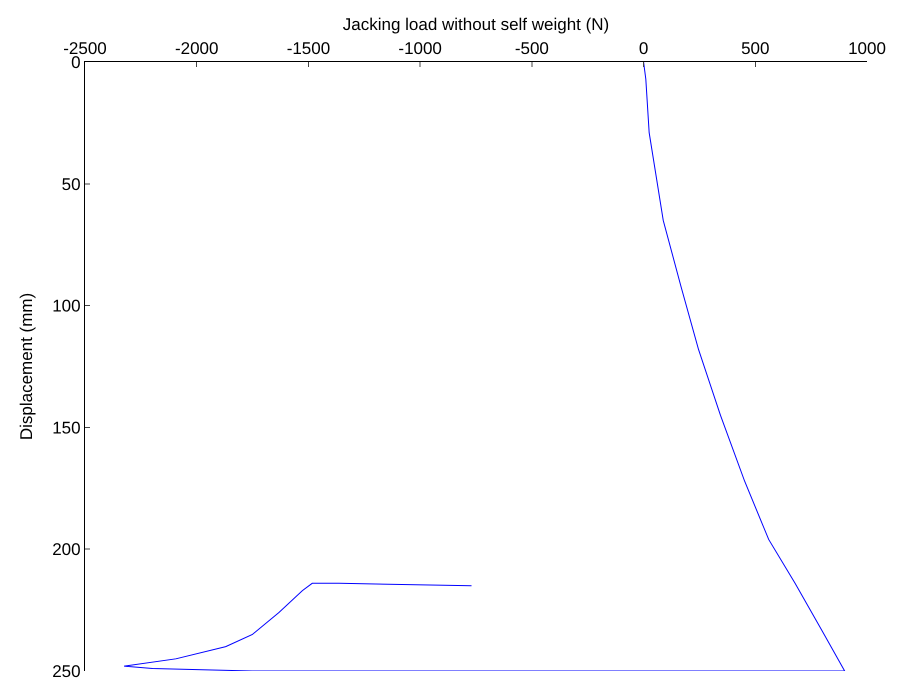 This screenshot has height=693, width=900. What do you see at coordinates (420, 48) in the screenshot?
I see `x-tick-label: -1000` at bounding box center [420, 48].